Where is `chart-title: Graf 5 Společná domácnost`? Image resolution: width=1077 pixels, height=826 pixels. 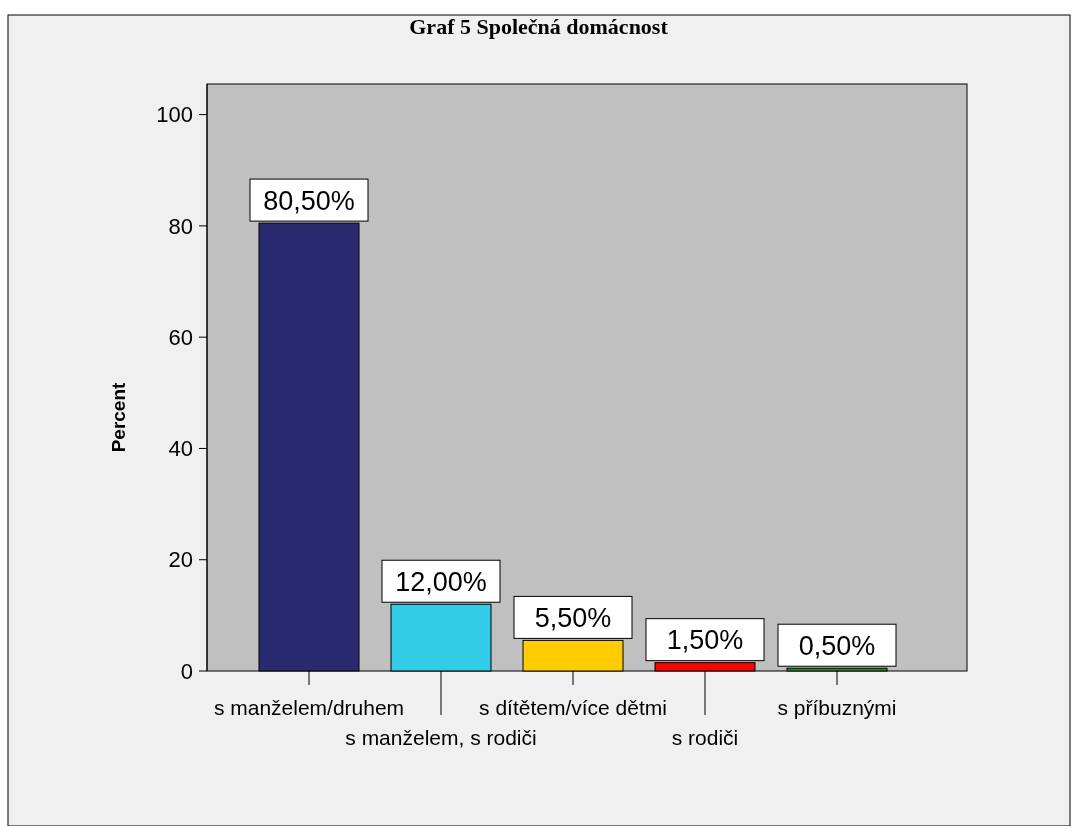 chart-title: Graf 5 Společná domácnost is located at coordinates (539, 26).